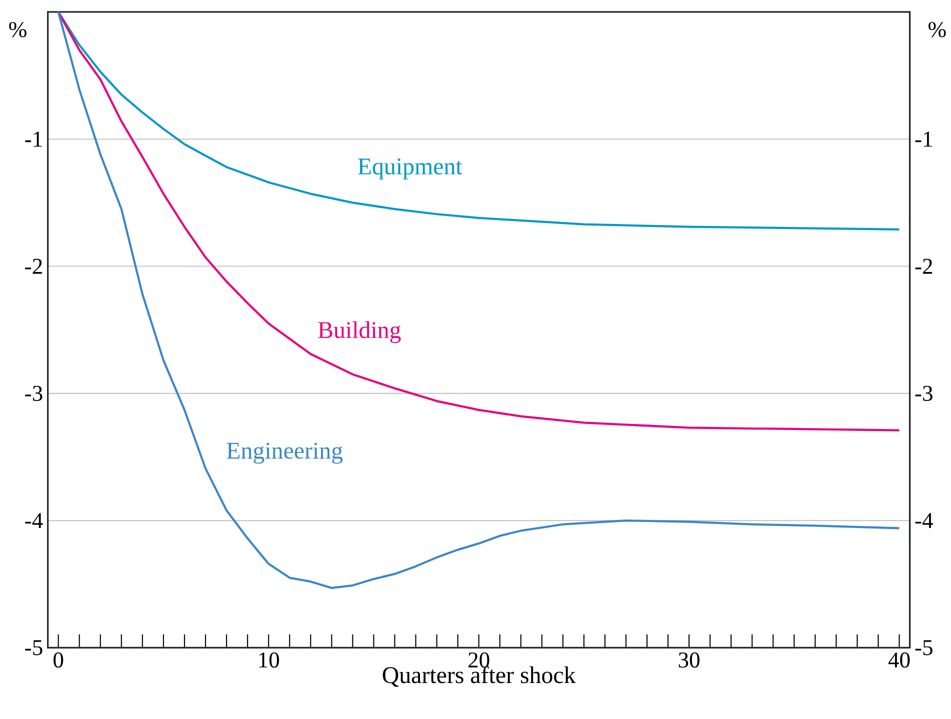 This screenshot has width=951, height=719. I want to click on x-tick-label: 20, so click(479, 660).